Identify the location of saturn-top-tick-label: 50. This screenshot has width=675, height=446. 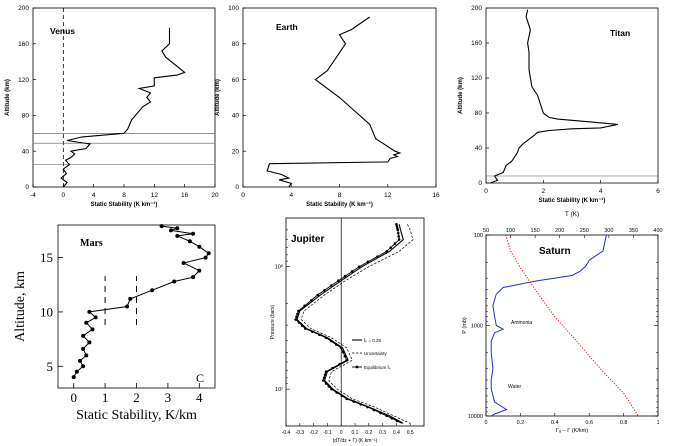
(486, 231).